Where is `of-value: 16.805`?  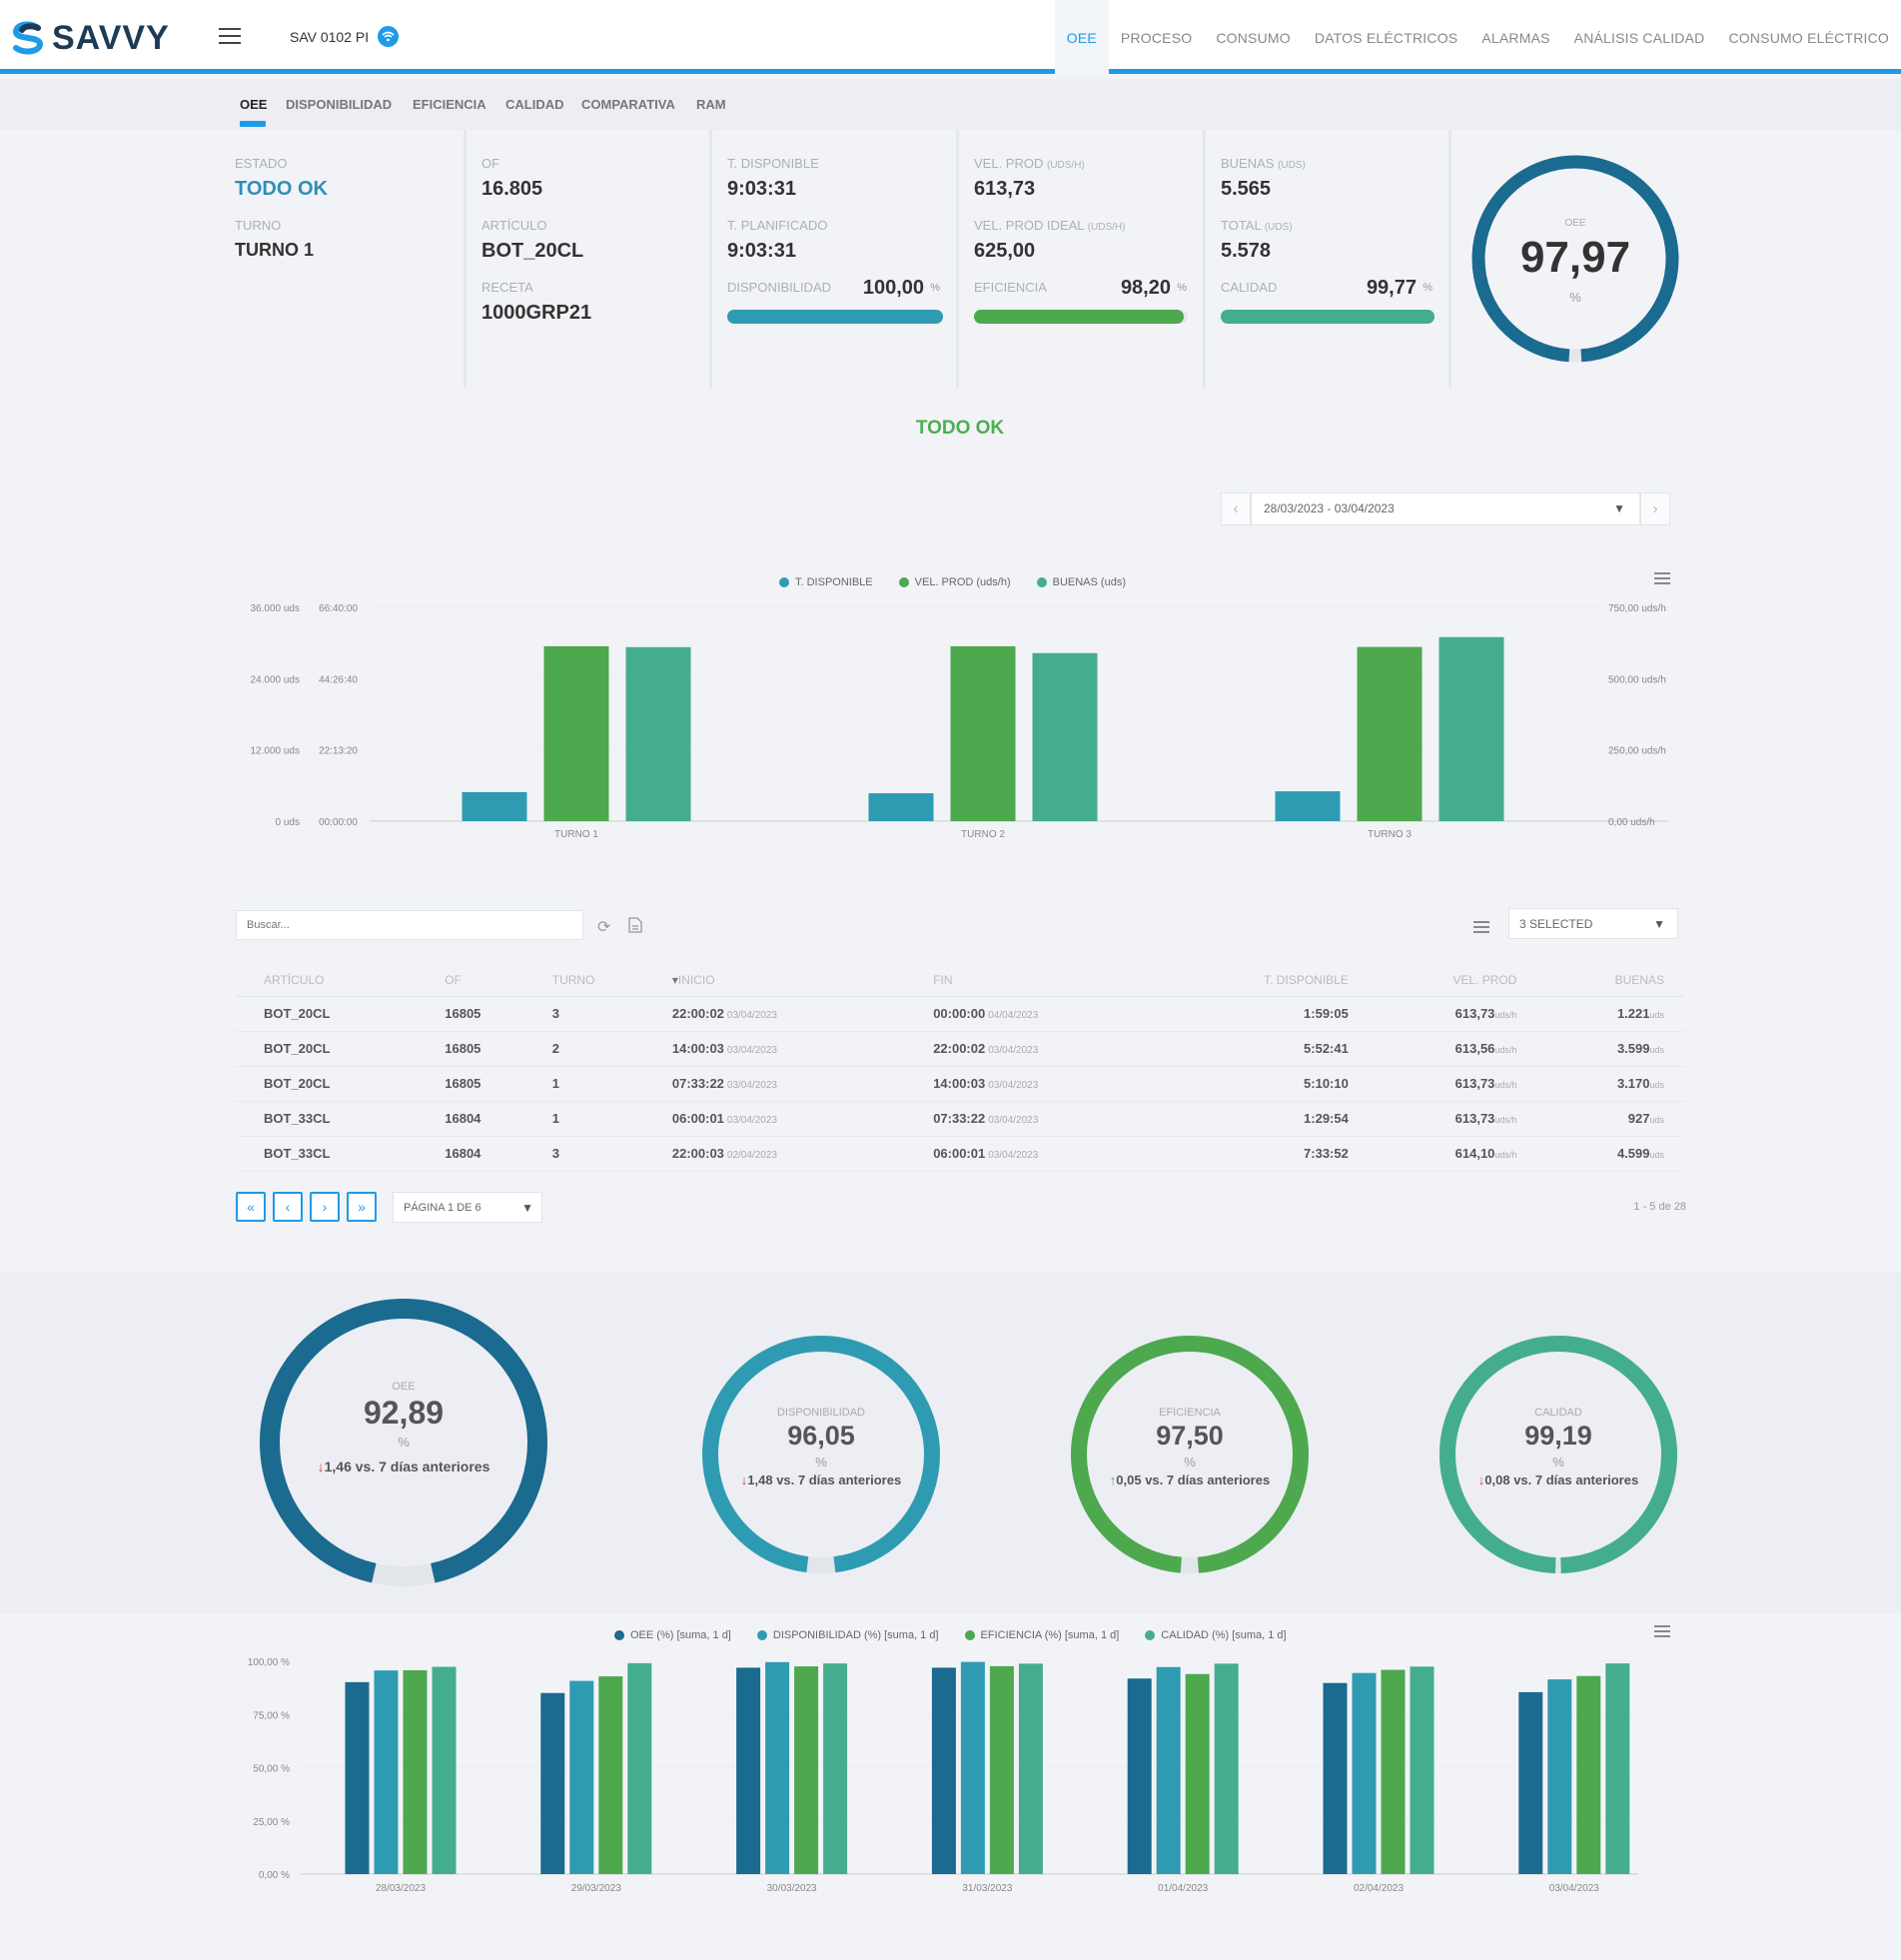 of-value: 16.805 is located at coordinates (512, 189).